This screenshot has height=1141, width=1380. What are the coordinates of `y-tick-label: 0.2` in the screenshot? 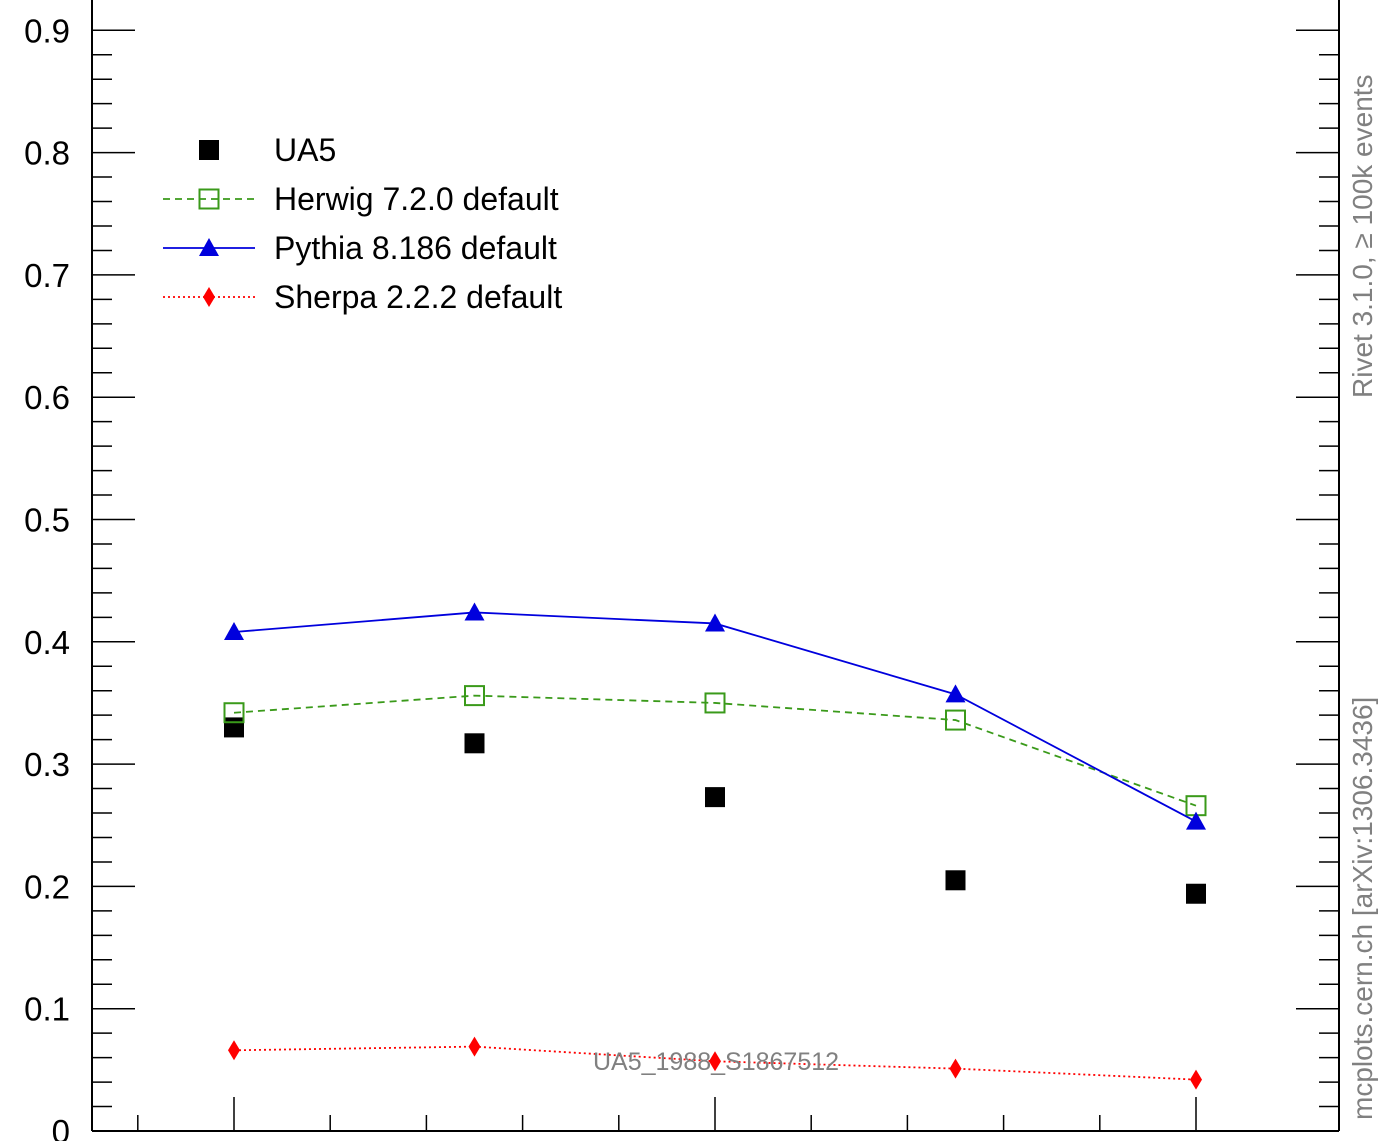 It's located at (47, 886).